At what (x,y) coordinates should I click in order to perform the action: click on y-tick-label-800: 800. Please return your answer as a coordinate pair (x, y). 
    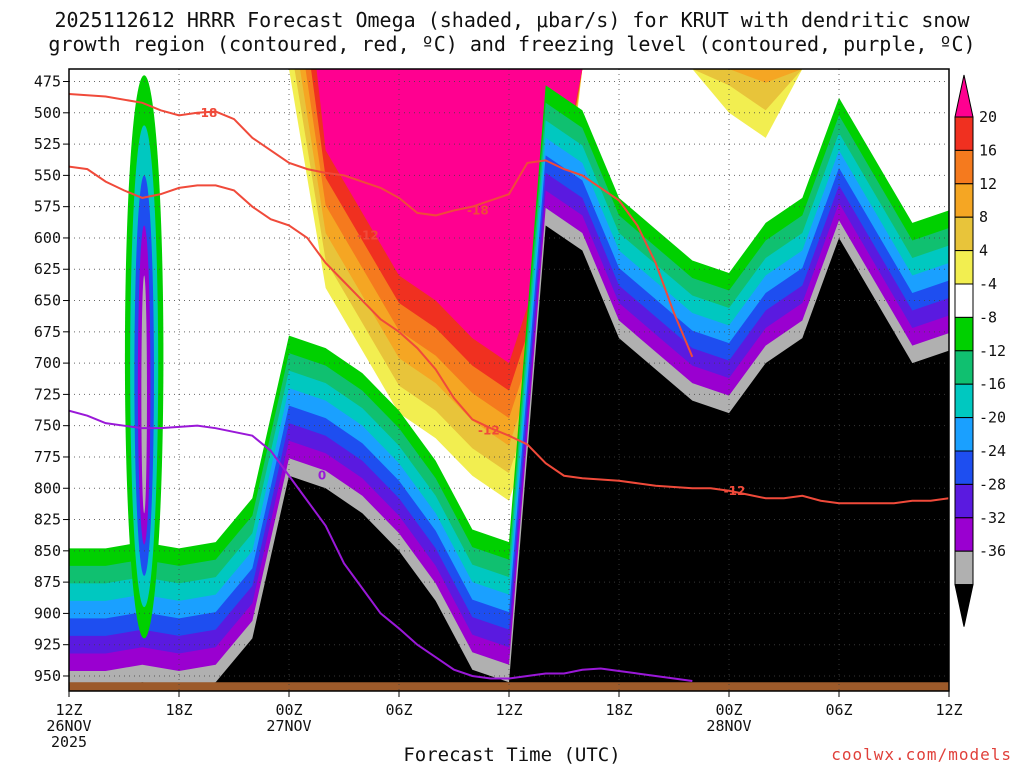
    Looking at the image, I should click on (47, 488).